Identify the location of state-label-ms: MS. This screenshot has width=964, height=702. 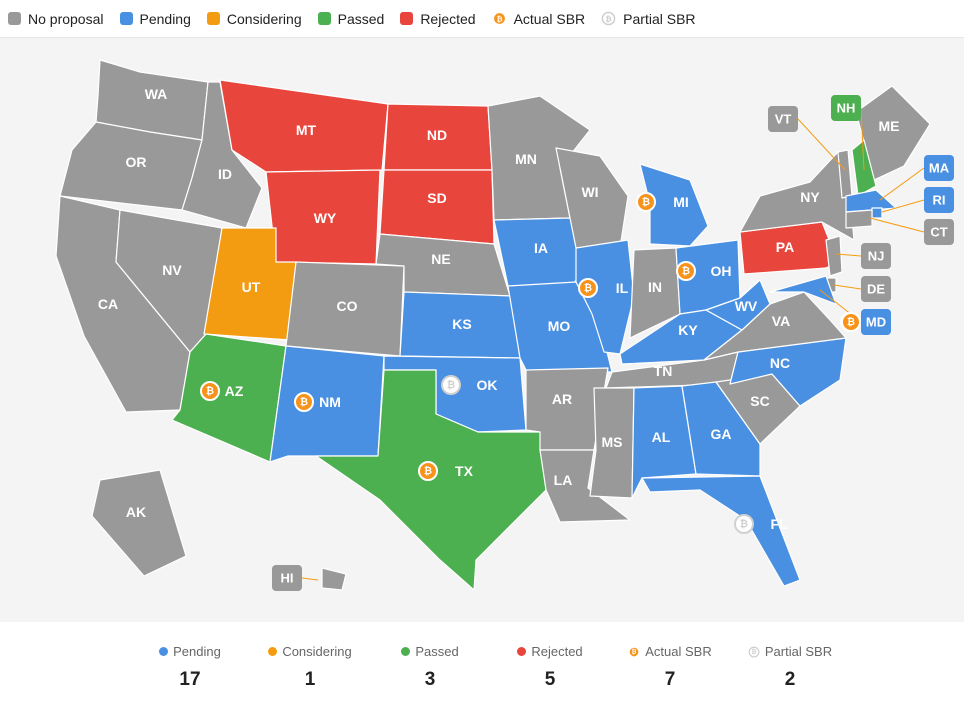
(612, 442).